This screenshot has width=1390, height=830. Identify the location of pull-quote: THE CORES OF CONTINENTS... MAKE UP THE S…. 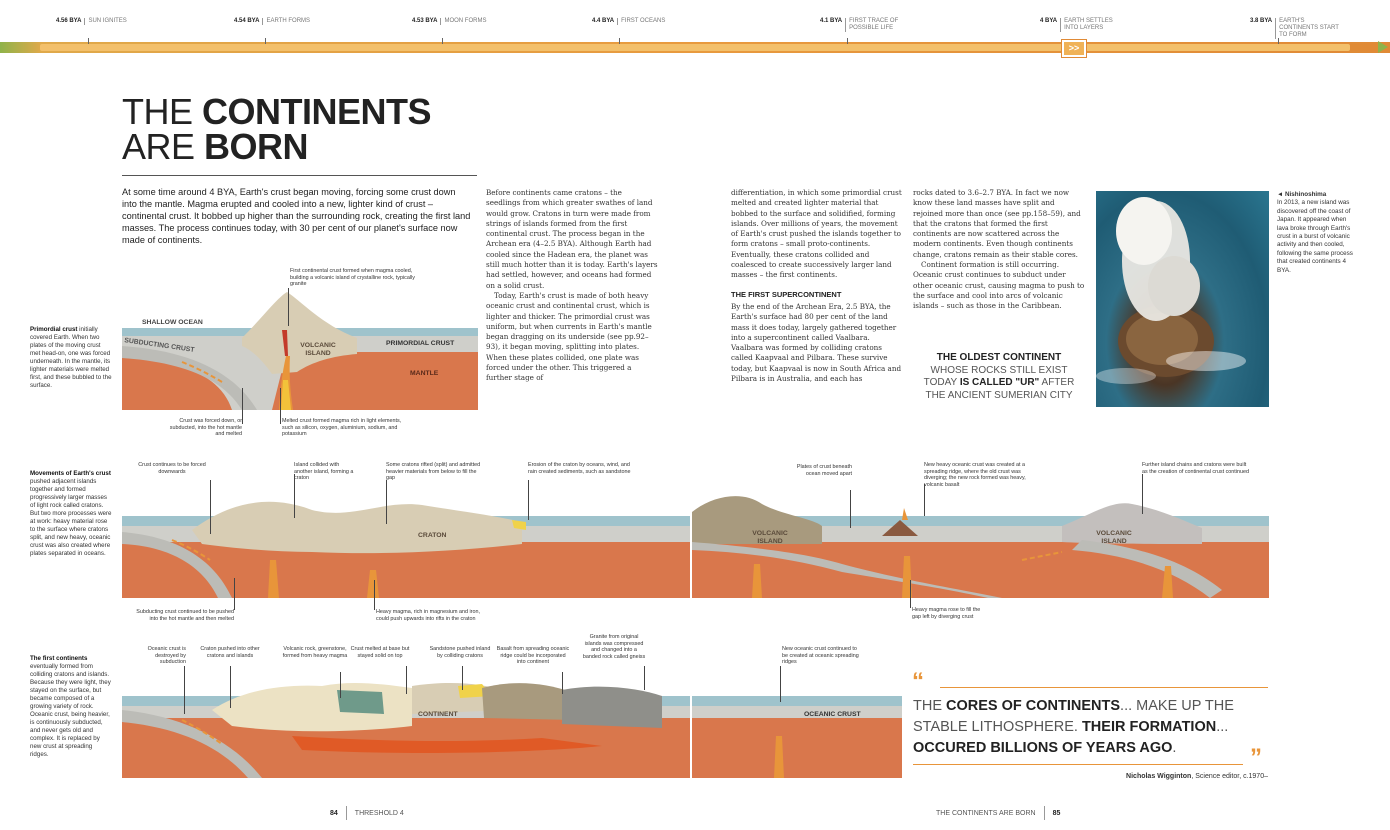
(1073, 727).